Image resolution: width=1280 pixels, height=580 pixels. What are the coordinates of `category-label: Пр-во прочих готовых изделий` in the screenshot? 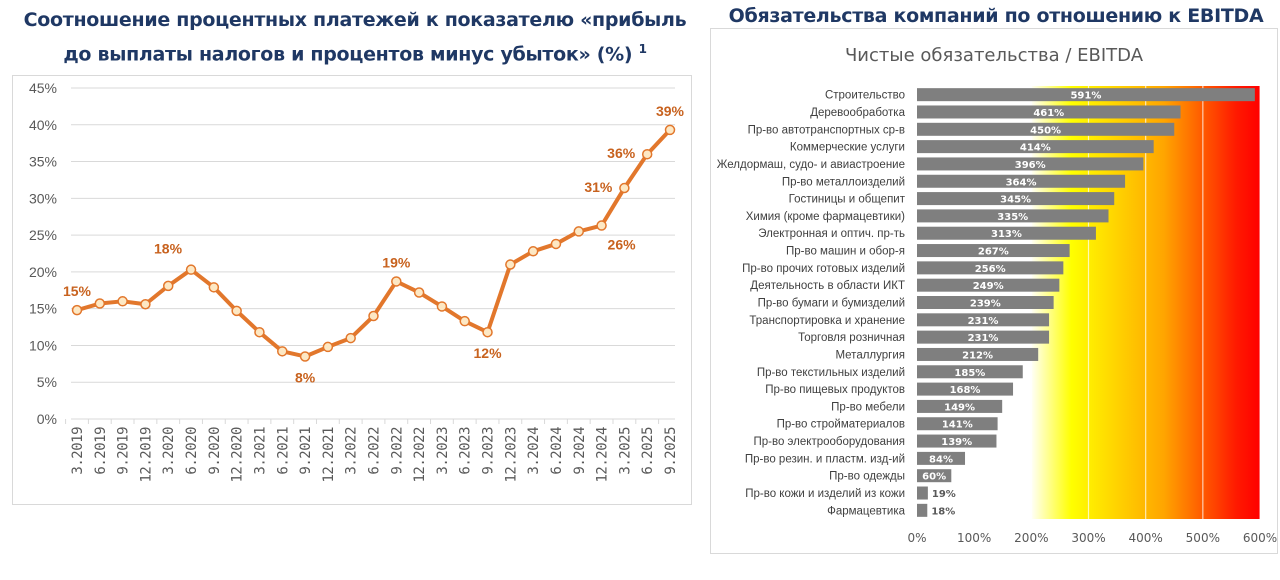 It's located at (823, 269).